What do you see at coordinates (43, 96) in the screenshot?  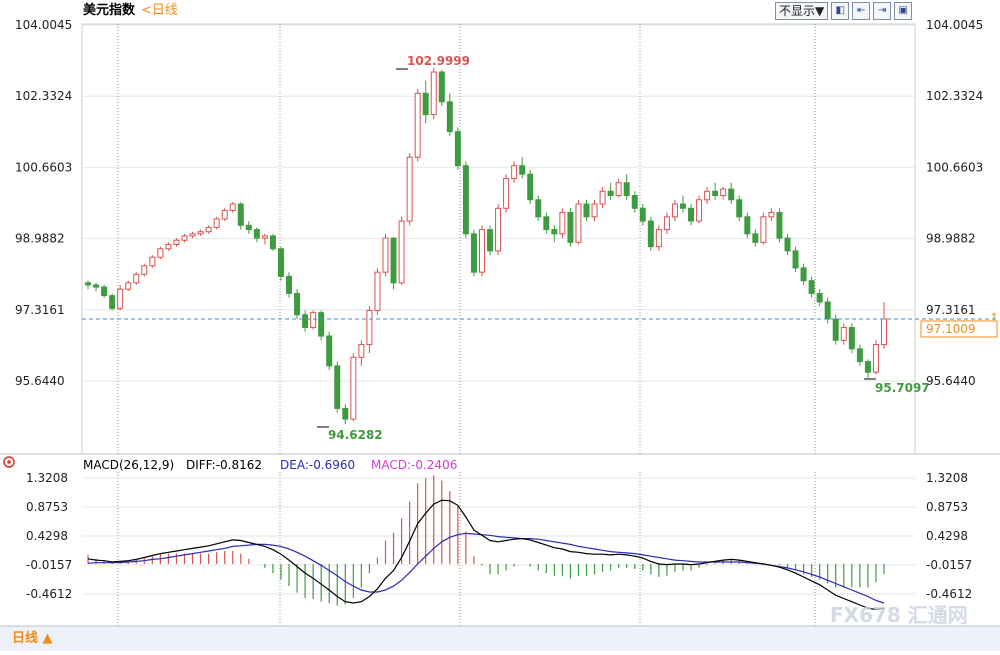 I see `main-y-tick-left: 102.3324` at bounding box center [43, 96].